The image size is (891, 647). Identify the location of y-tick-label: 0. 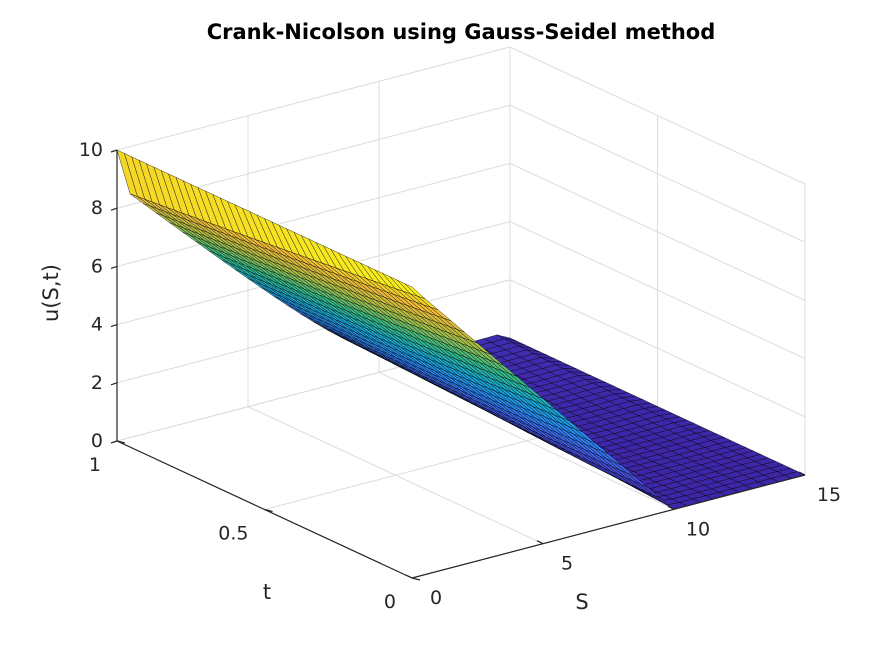
(390, 602).